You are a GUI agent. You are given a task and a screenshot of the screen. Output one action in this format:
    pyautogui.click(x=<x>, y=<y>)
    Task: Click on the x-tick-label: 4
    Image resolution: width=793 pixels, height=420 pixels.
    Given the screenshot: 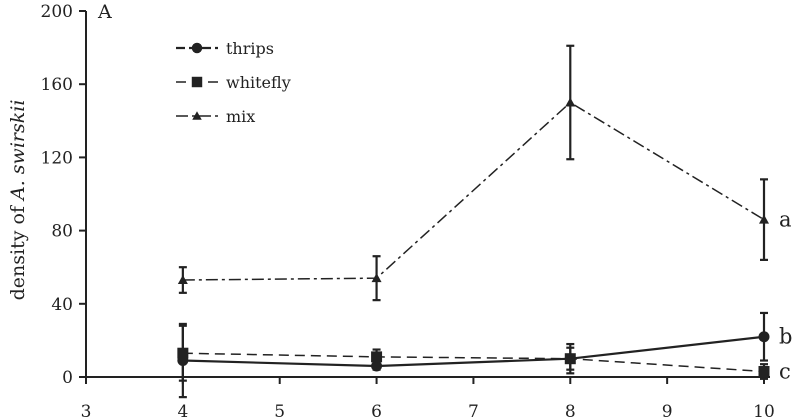 What is the action you would take?
    pyautogui.click(x=182, y=411)
    